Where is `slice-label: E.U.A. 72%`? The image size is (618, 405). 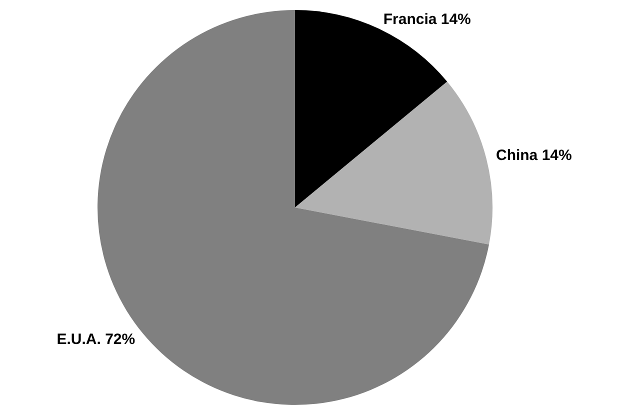 slice-label: E.U.A. 72% is located at coordinates (96, 339).